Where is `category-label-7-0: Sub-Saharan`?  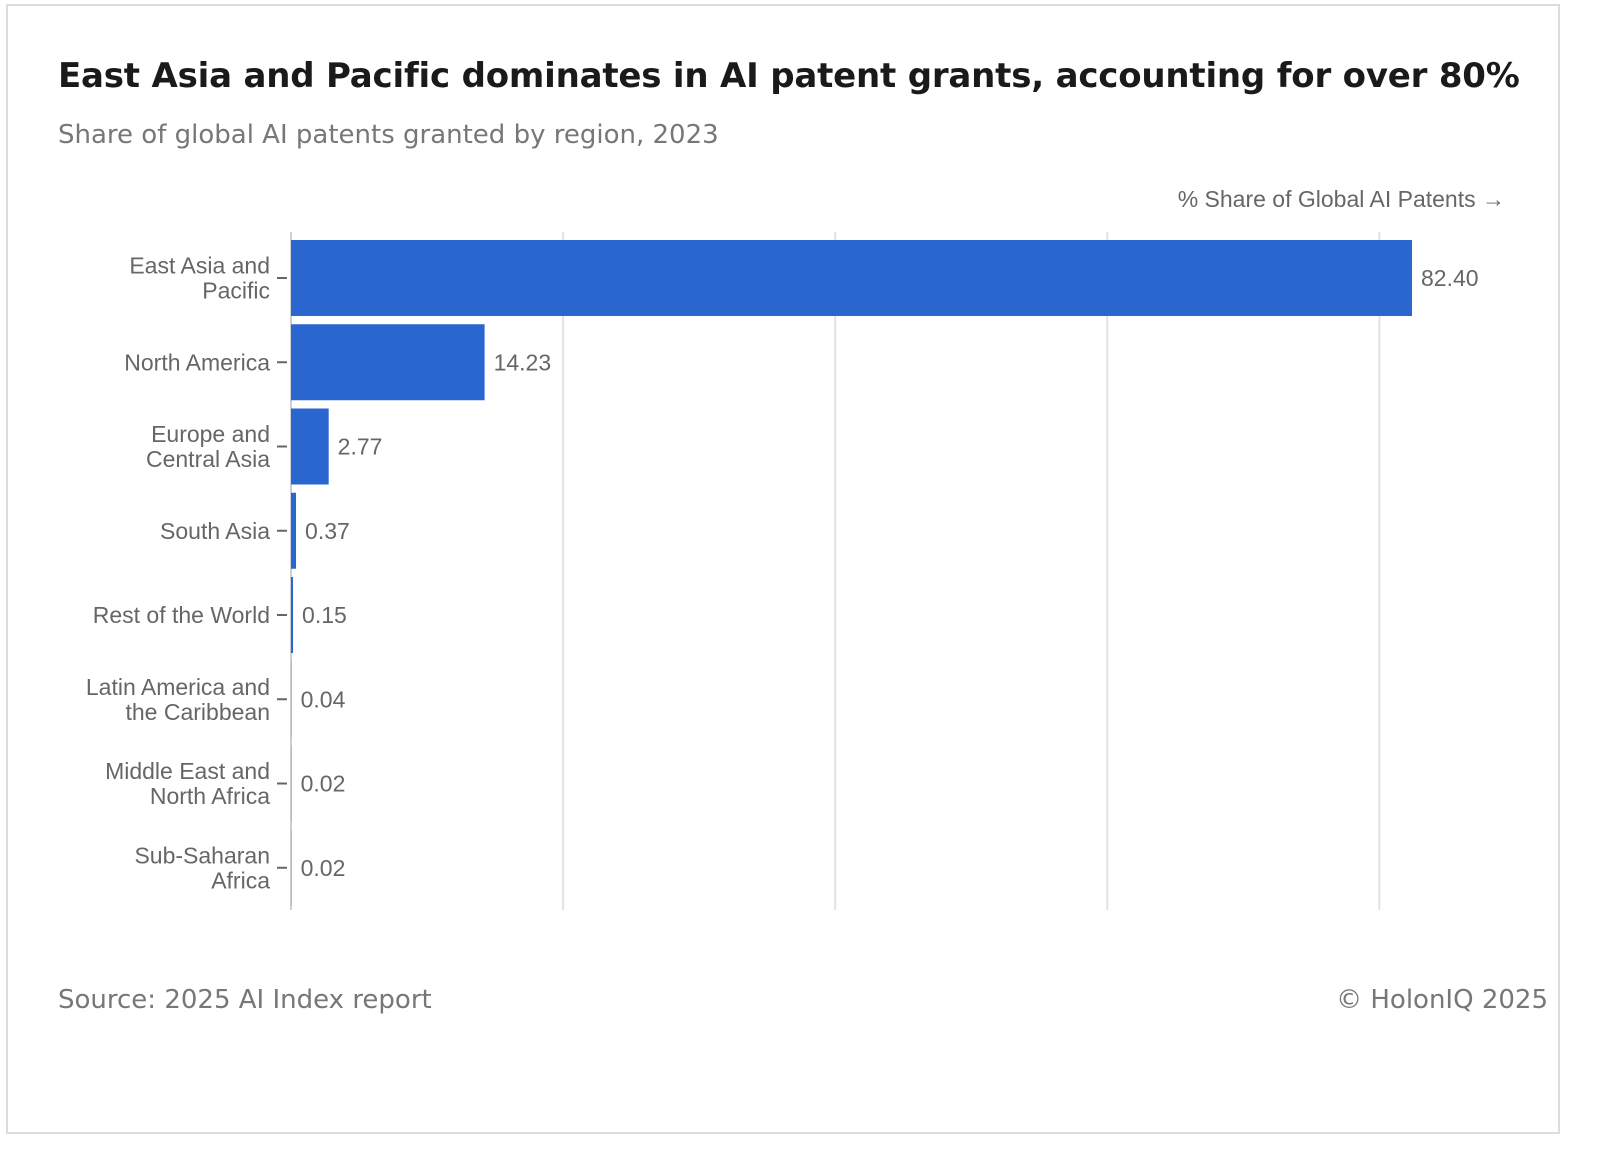 category-label-7-0: Sub-Saharan is located at coordinates (202, 855).